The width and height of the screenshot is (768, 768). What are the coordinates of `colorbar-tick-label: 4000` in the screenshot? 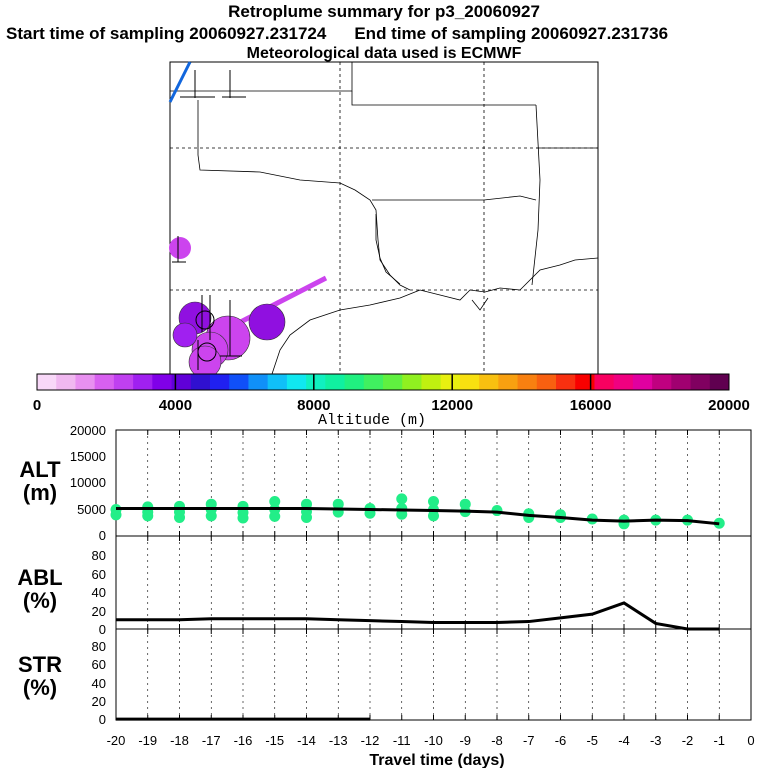 It's located at (175, 405).